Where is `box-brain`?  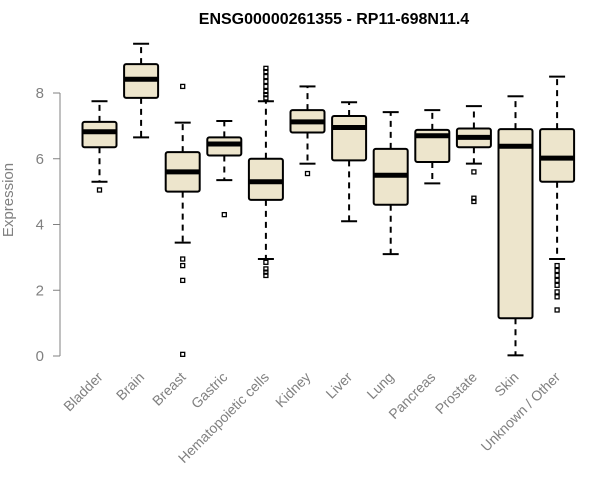 box-brain is located at coordinates (141, 90).